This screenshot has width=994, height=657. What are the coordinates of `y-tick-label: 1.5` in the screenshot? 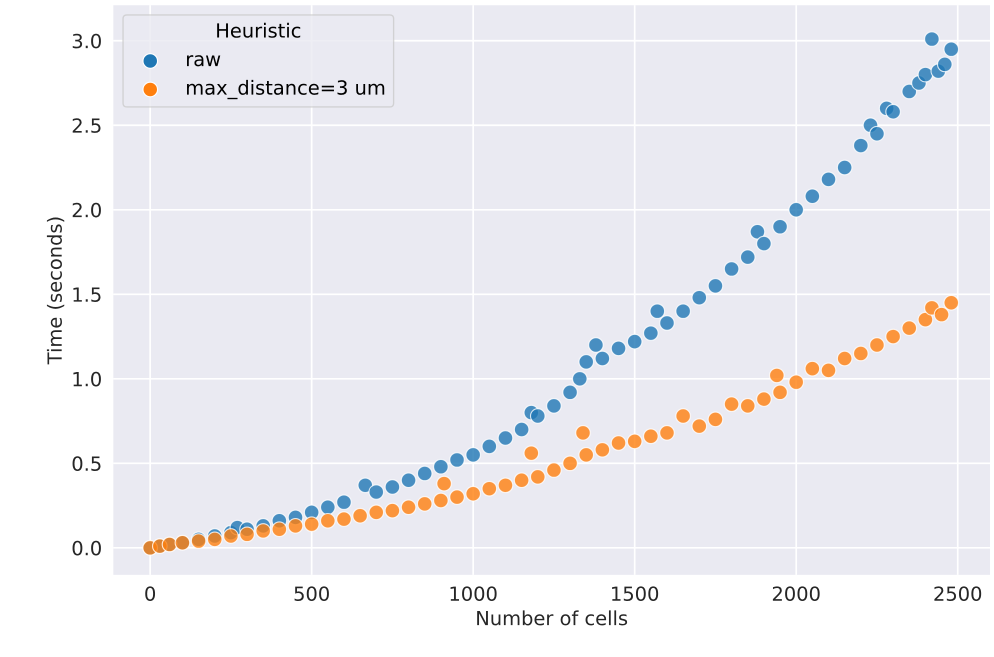 It's located at (87, 295).